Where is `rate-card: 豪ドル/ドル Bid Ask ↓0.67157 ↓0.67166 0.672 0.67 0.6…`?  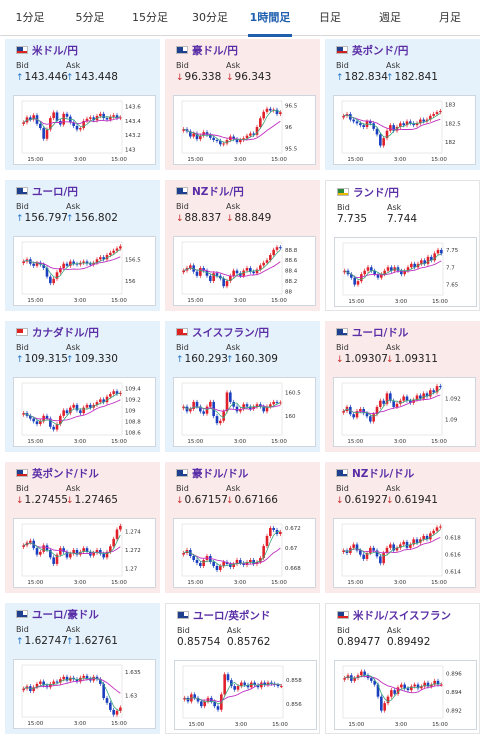 rate-card: 豪ドル/ドル Bid Ask ↓0.67157 ↓0.67166 0.672 0.67 0.6… is located at coordinates (242, 527).